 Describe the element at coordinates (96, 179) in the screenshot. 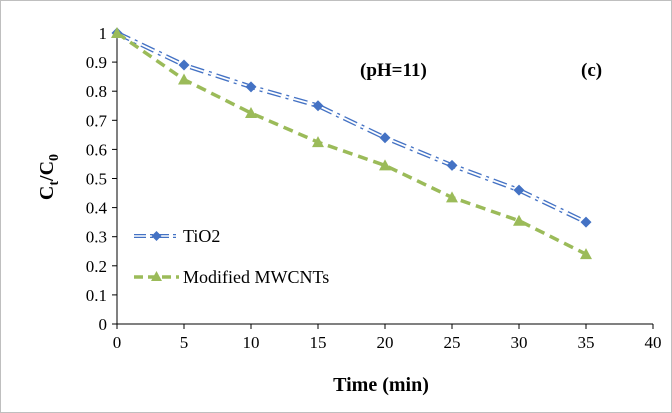

I see `y-tick-label: 0.5` at that location.